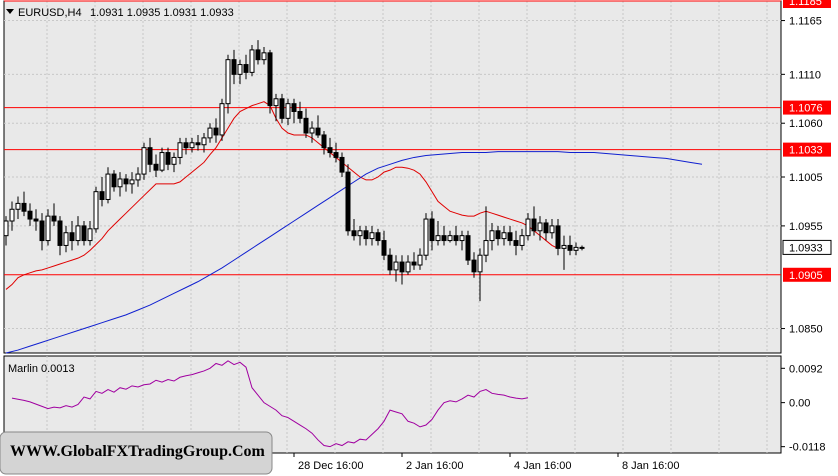 This screenshot has height=476, width=838. What do you see at coordinates (543, 466) in the screenshot?
I see `time-tick-label: 4 Jan 16:00` at bounding box center [543, 466].